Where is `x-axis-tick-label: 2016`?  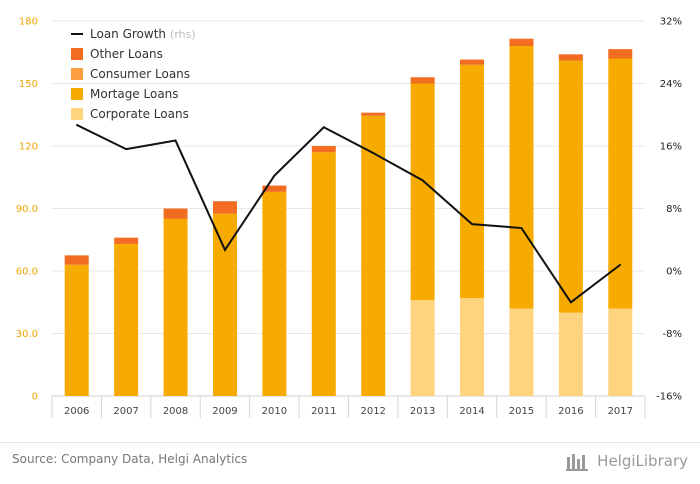 x-axis-tick-label: 2016 is located at coordinates (570, 411).